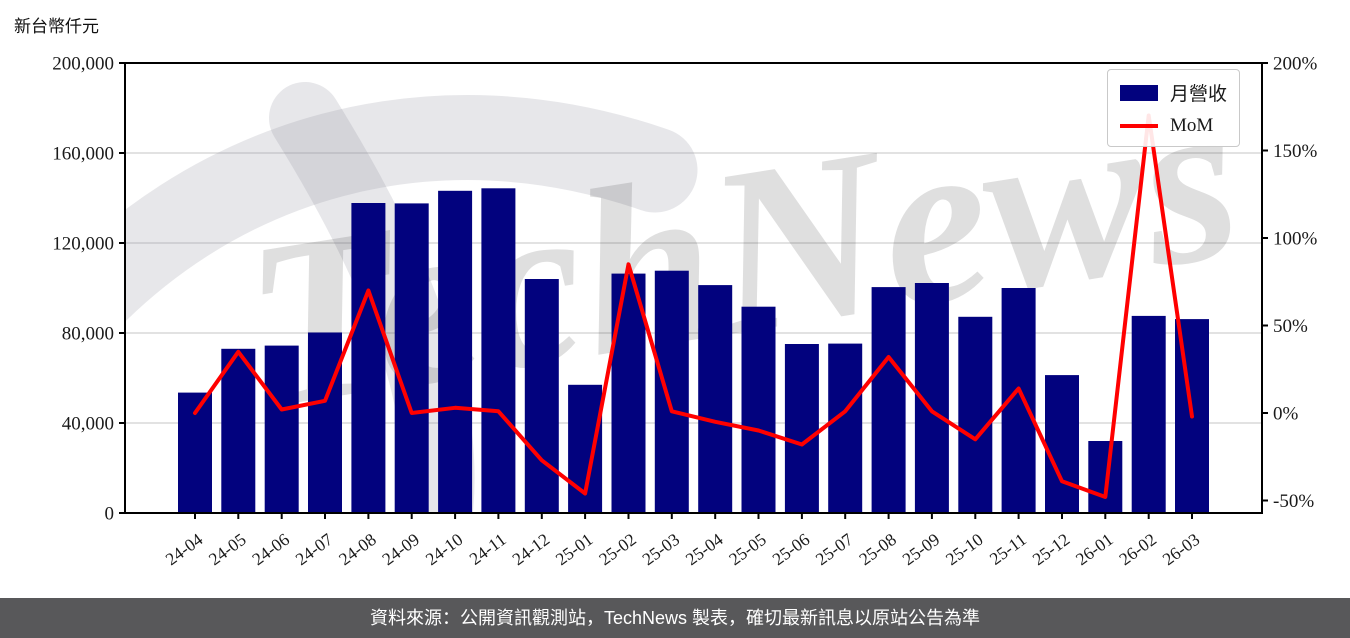  What do you see at coordinates (1286, 414) in the screenshot?
I see `svg-text: 0%` at bounding box center [1286, 414].